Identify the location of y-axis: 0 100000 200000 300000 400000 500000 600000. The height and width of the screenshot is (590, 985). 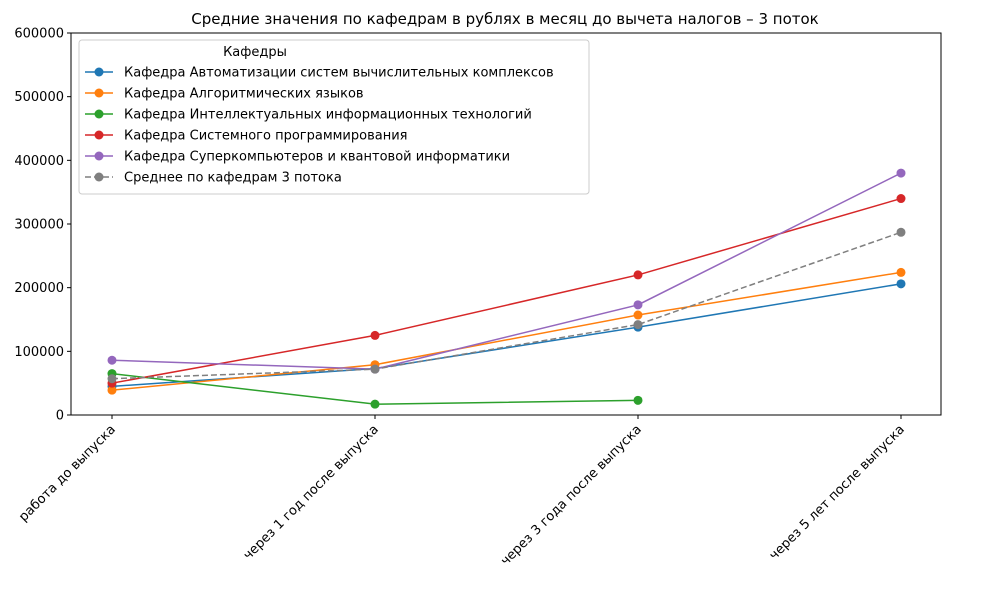
(42, 225).